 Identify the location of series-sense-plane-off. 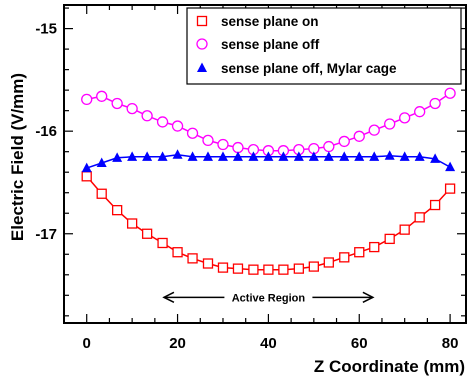
(268, 122).